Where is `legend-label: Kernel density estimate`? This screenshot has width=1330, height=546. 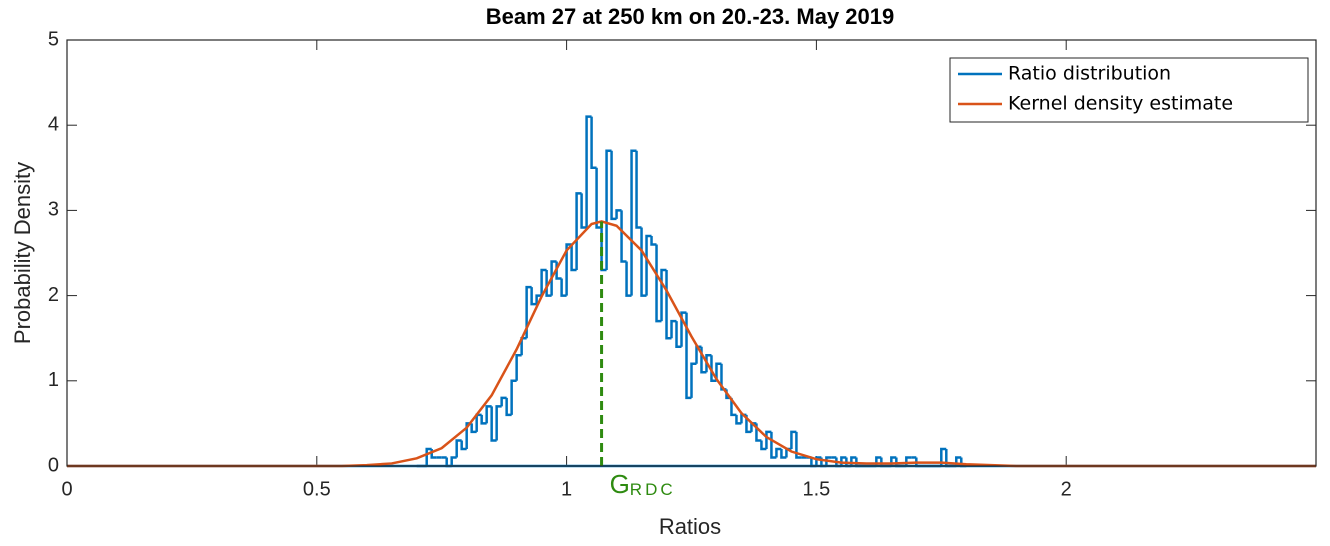 legend-label: Kernel density estimate is located at coordinates (1120, 104).